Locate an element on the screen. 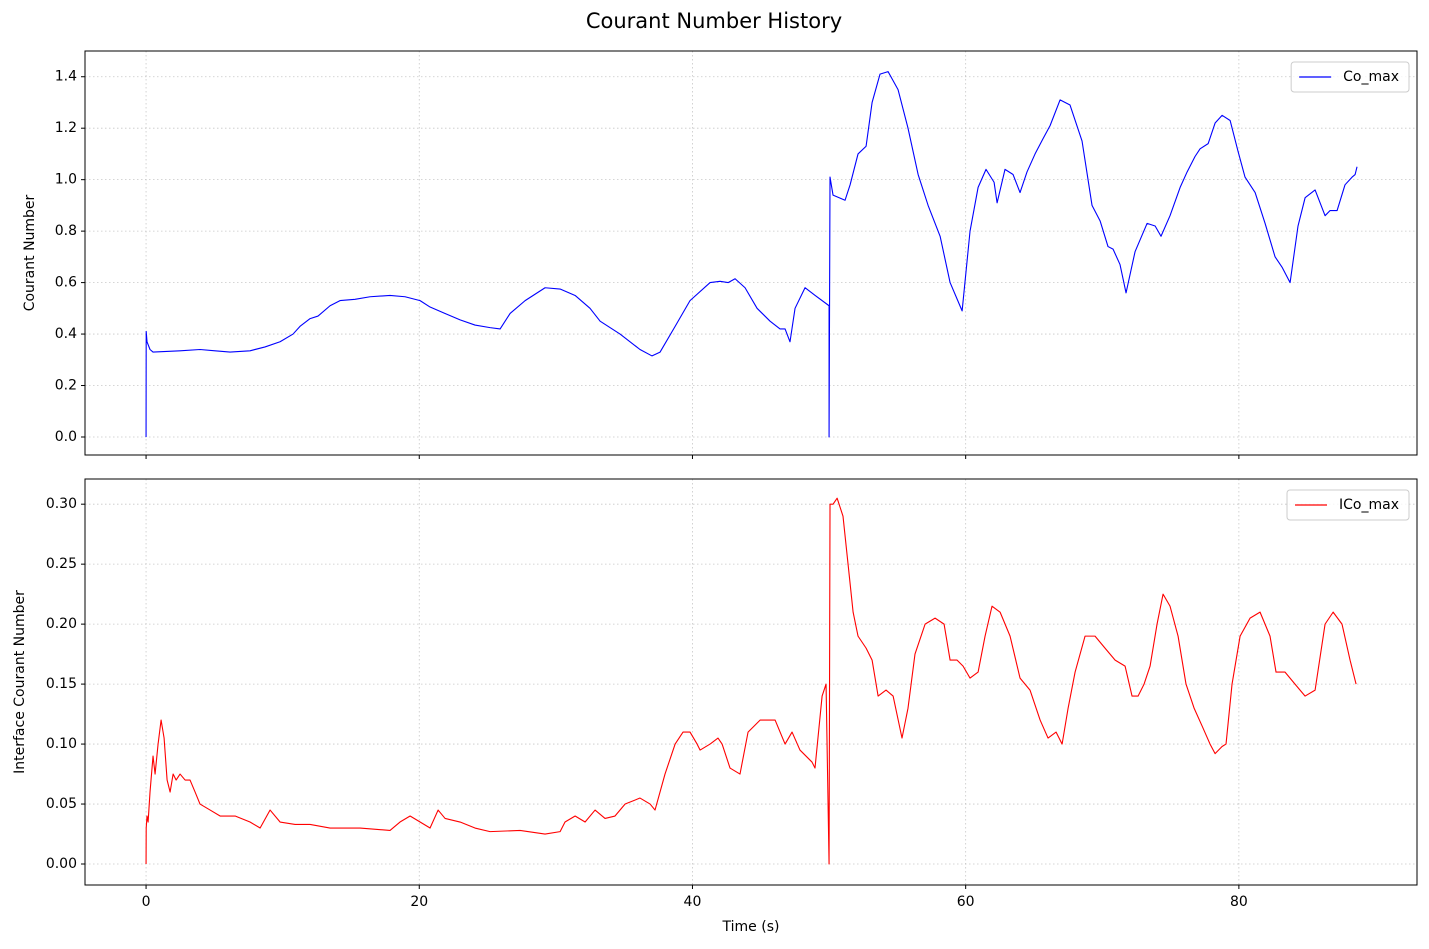 Image resolution: width=1429 pixels, height=949 pixels. y-tick-label: 0.30 is located at coordinates (61, 504).